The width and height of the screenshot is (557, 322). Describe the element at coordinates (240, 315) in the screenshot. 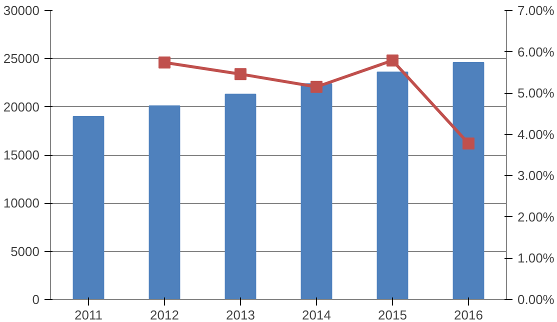

I see `x-tick-label: 2013` at that location.